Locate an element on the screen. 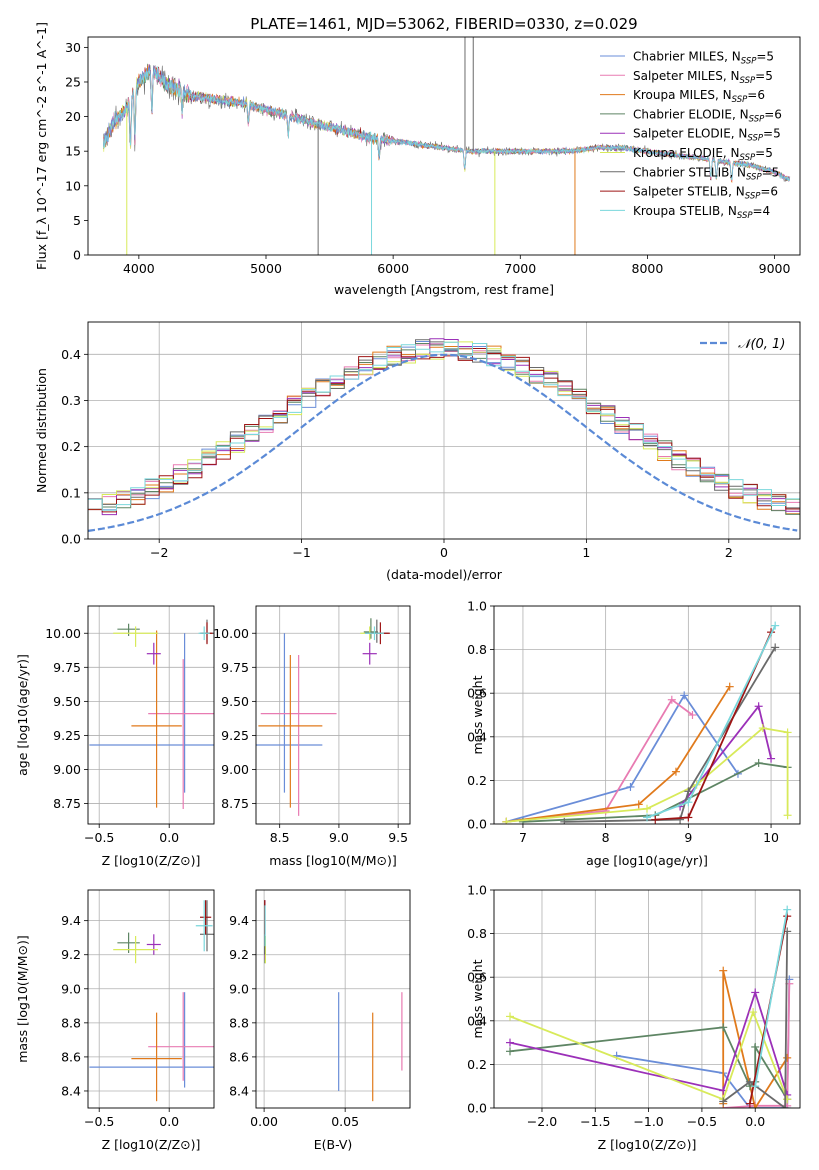 The width and height of the screenshot is (819, 1170). x-tick-label: 0.05 is located at coordinates (345, 1121).